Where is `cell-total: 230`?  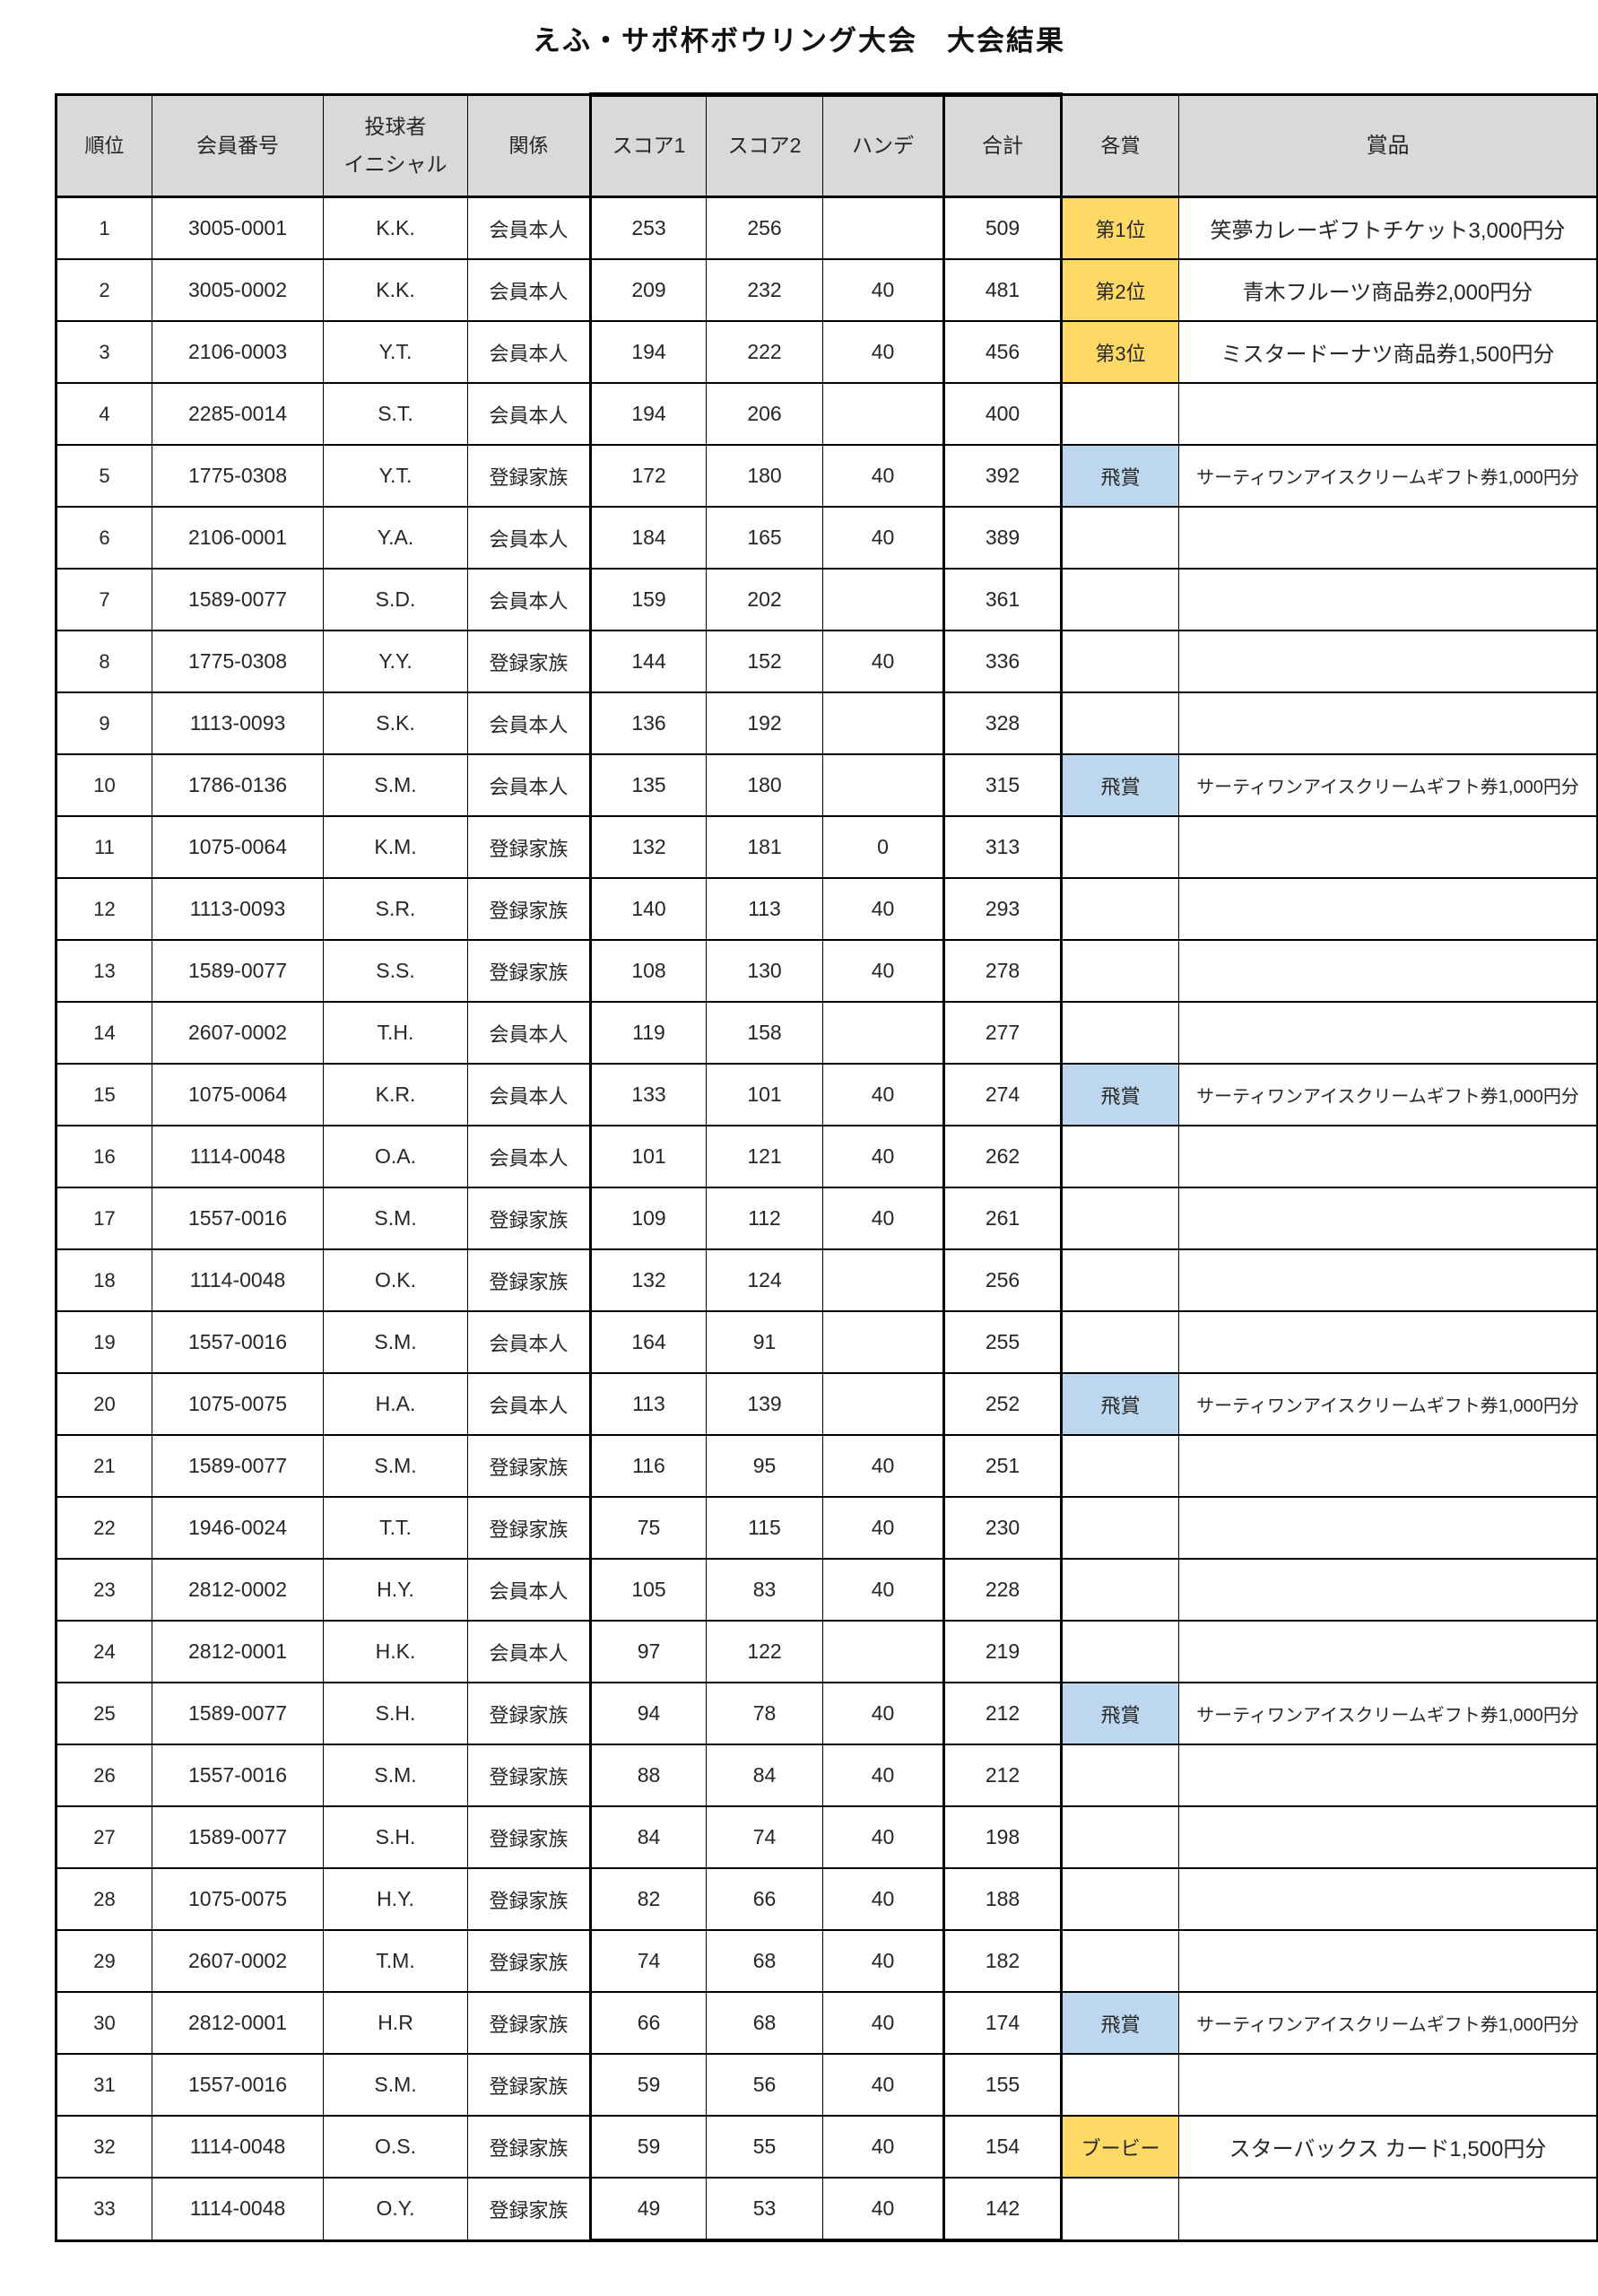
cell-total: 230 is located at coordinates (1002, 1528).